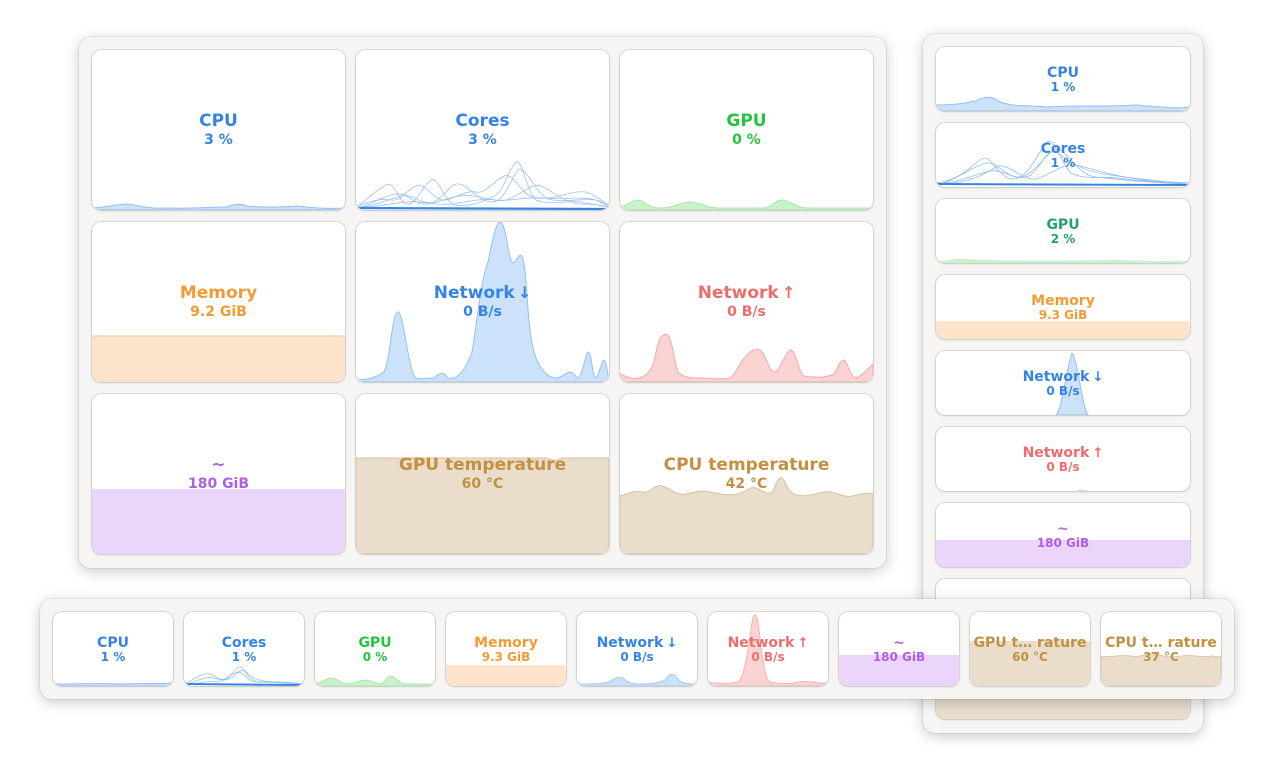 This screenshot has width=1274, height=779. I want to click on gpu-temperature-tile: GPU t… rature 60 °C, so click(1030, 649).